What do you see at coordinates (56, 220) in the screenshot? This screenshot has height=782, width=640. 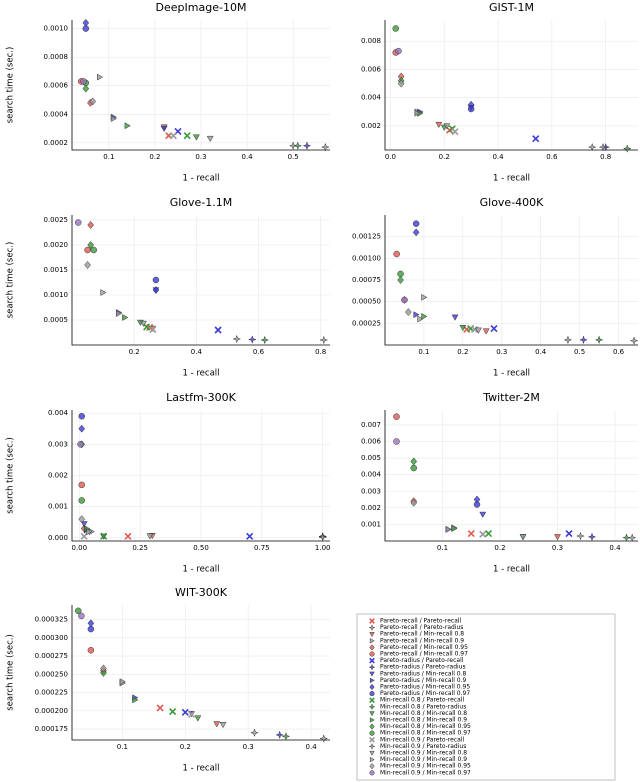 I see `y-tick-label: 0.0025` at bounding box center [56, 220].